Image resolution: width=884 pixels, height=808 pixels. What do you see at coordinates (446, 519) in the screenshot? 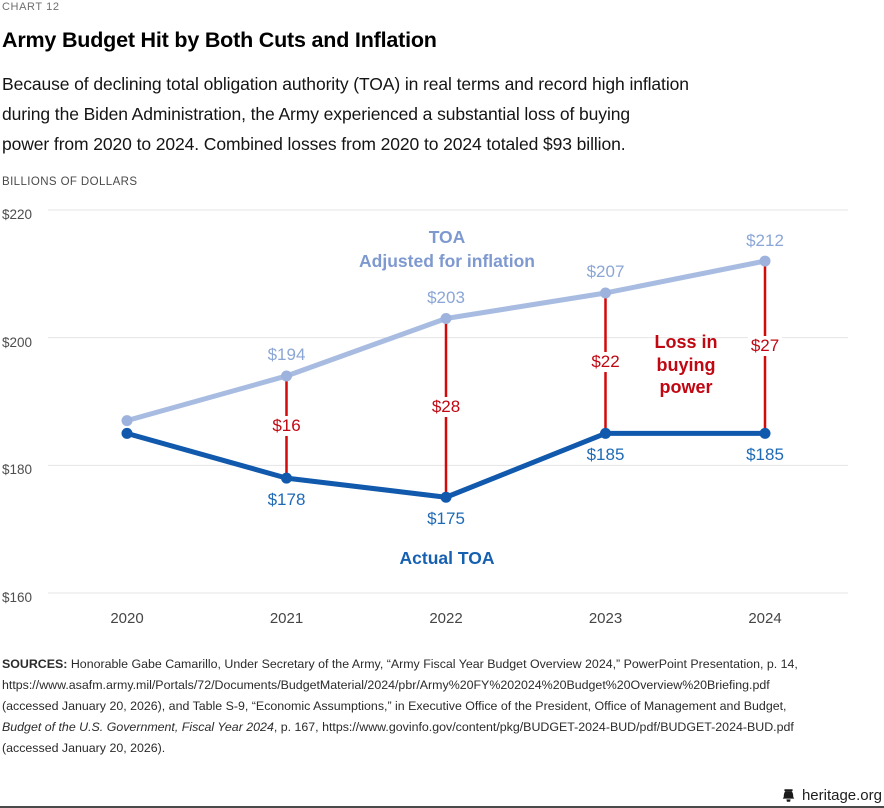
I see `actual-value-label: $175` at bounding box center [446, 519].